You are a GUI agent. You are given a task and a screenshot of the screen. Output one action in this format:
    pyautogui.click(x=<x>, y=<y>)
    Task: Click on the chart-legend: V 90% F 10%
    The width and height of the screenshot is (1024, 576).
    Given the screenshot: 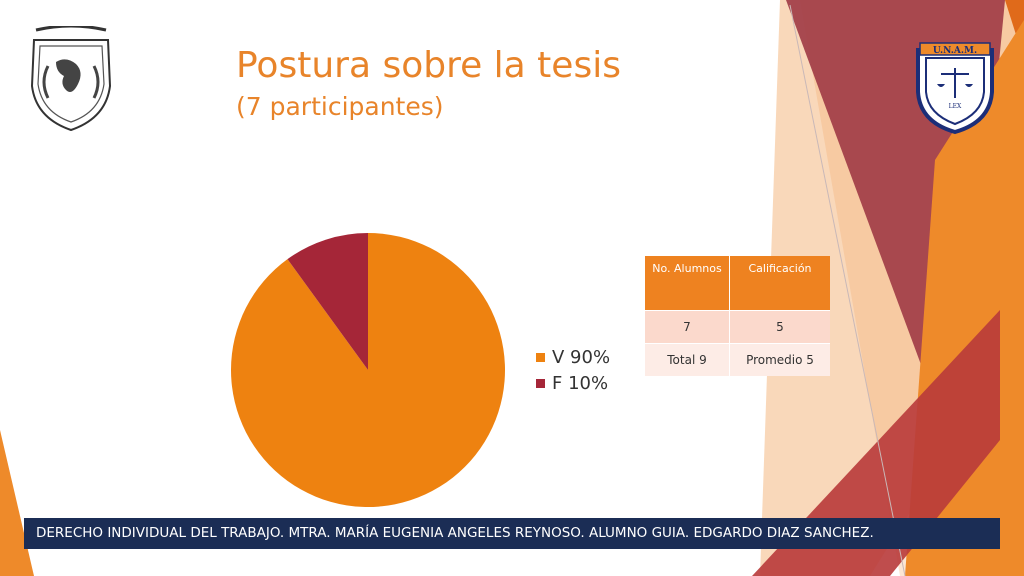 What is the action you would take?
    pyautogui.click(x=573, y=370)
    